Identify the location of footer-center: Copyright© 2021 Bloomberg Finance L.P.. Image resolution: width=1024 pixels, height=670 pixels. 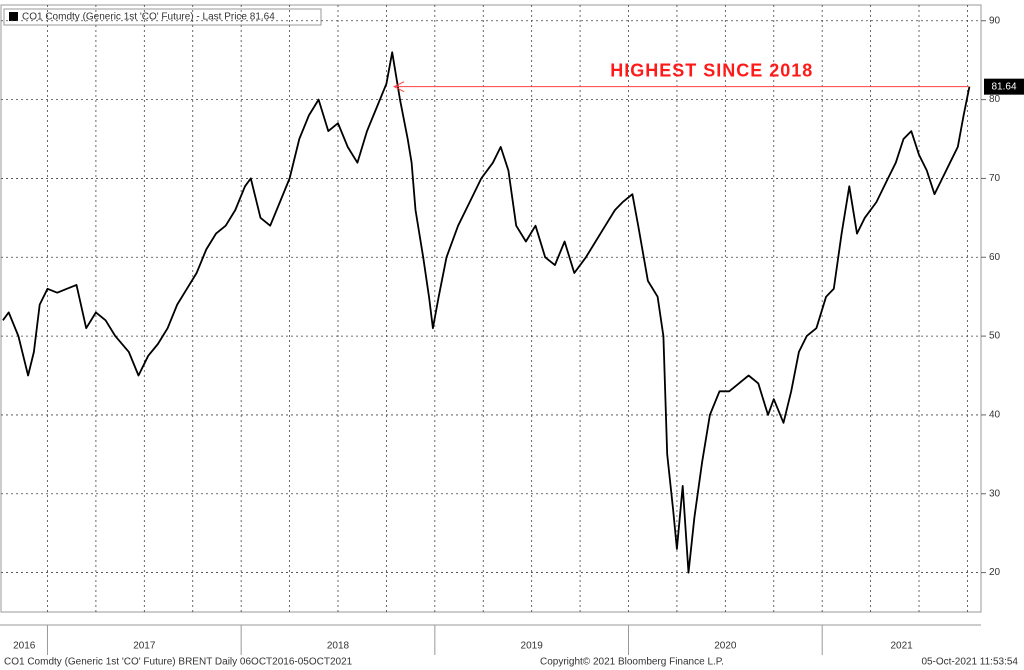
(632, 662).